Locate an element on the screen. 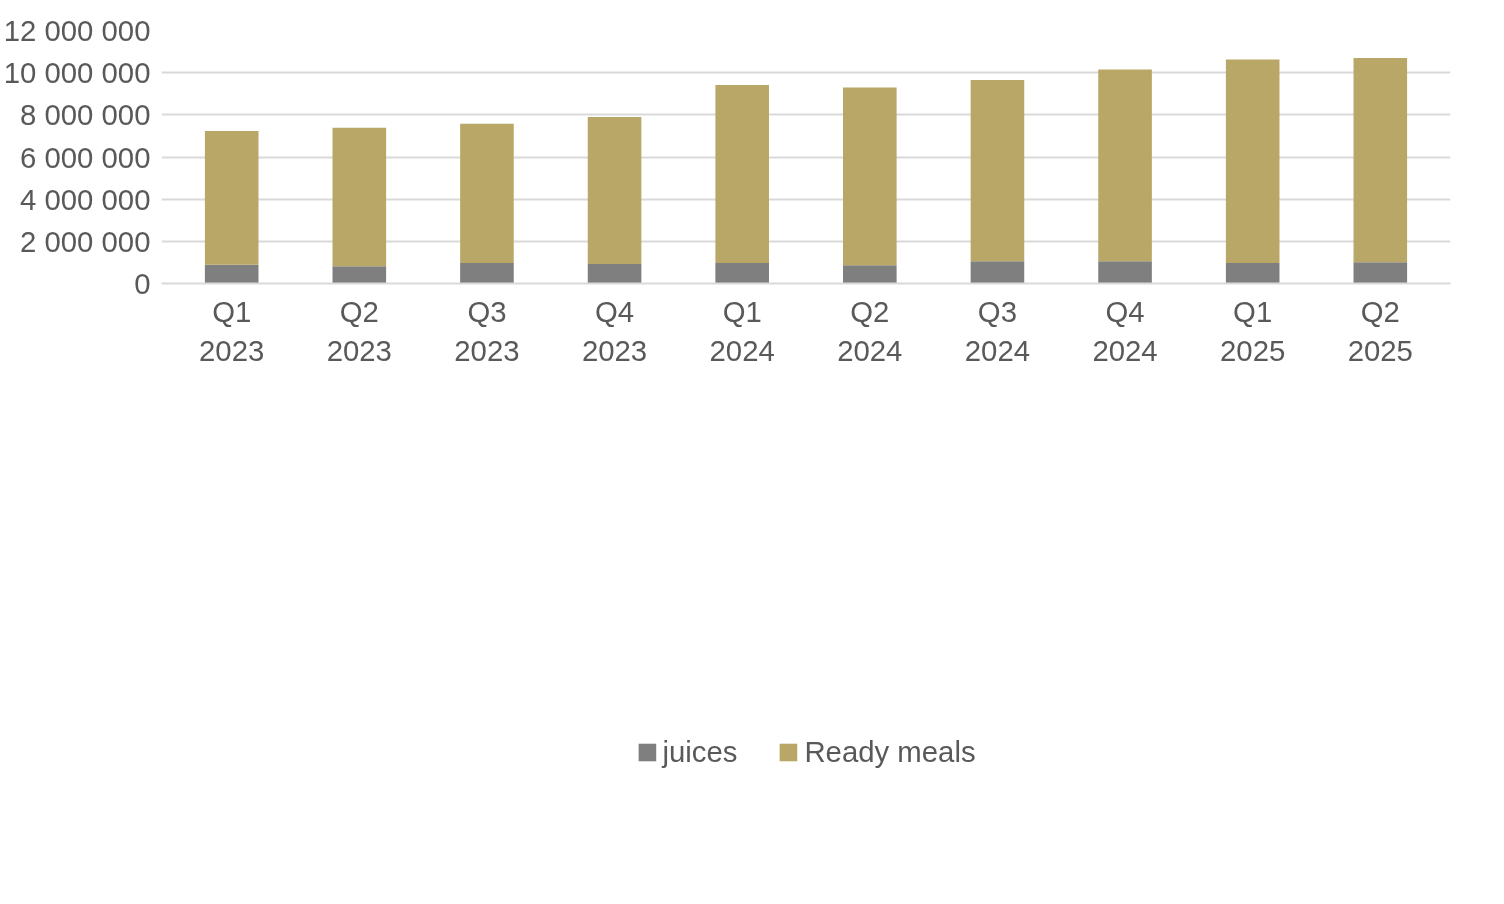  x-tick-label: Q4 2023 is located at coordinates (614, 331).